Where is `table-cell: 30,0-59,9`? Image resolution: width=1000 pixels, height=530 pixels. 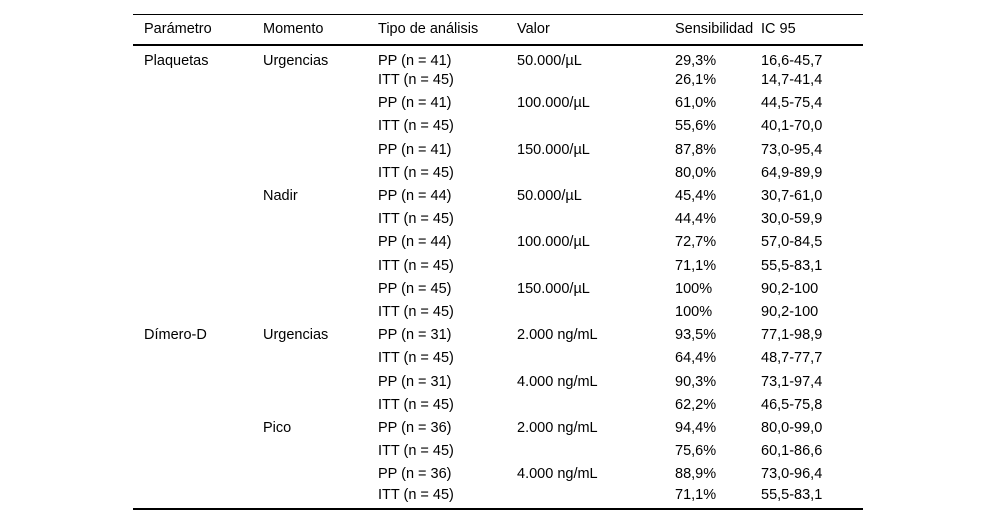 table-cell: 30,0-59,9 is located at coordinates (792, 219).